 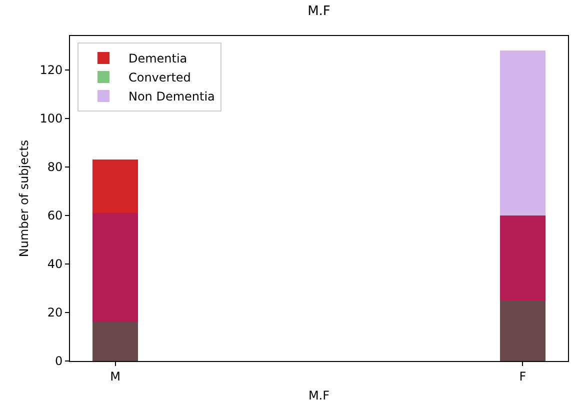 What do you see at coordinates (319, 12) in the screenshot?
I see `chart-title: M.F` at bounding box center [319, 12].